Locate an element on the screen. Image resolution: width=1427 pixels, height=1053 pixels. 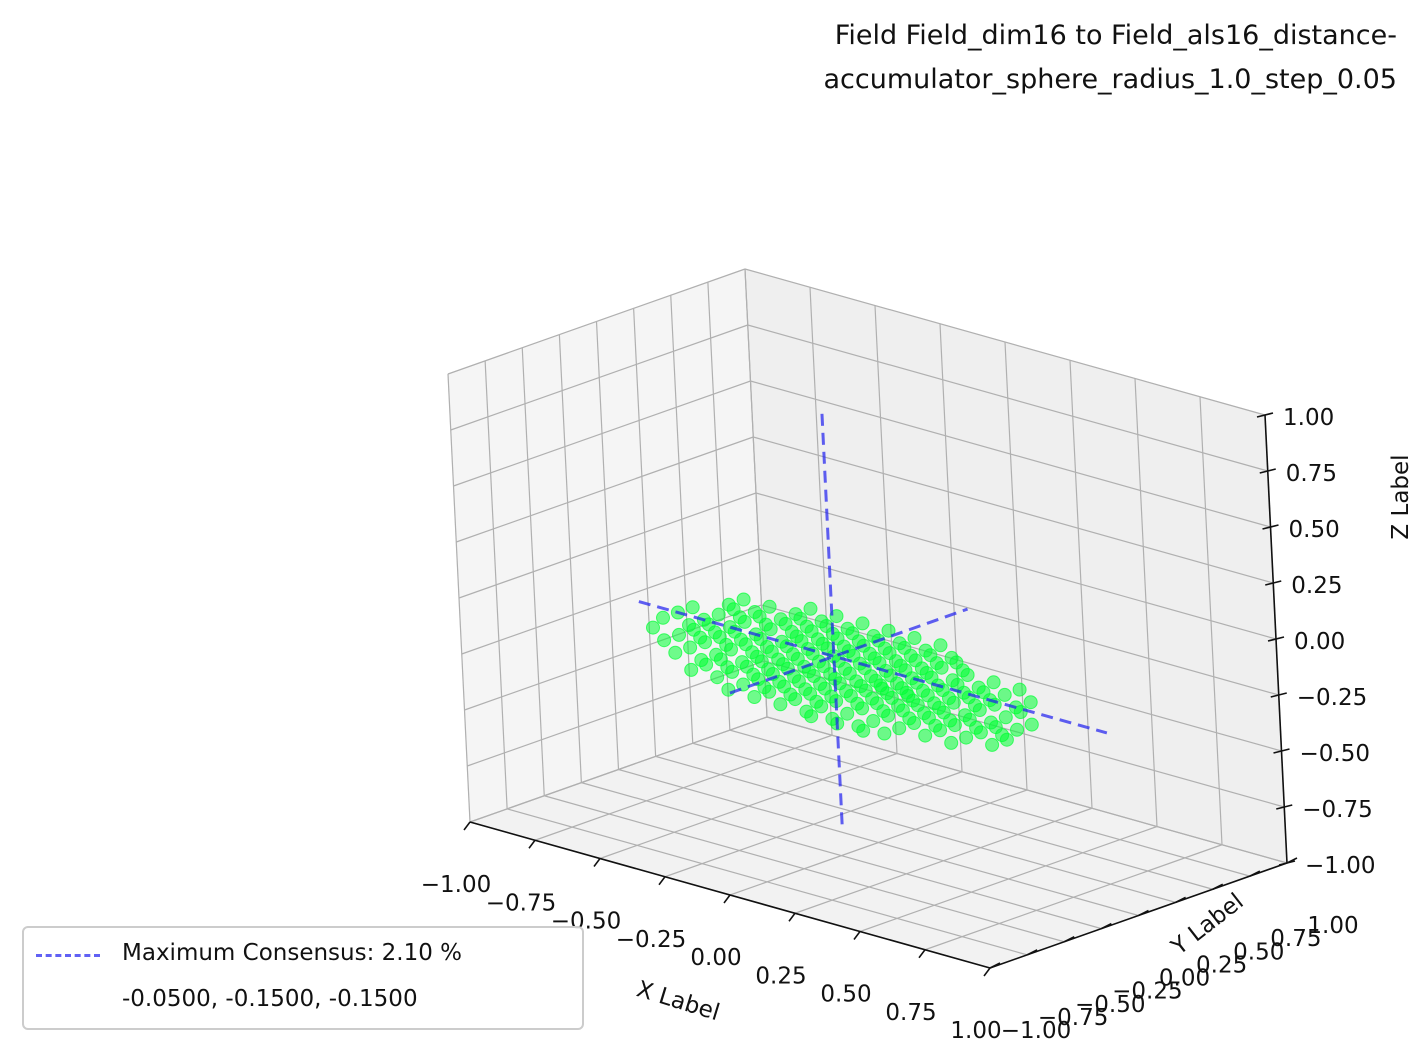
x-tick-label: −1.00 is located at coordinates (456, 885).